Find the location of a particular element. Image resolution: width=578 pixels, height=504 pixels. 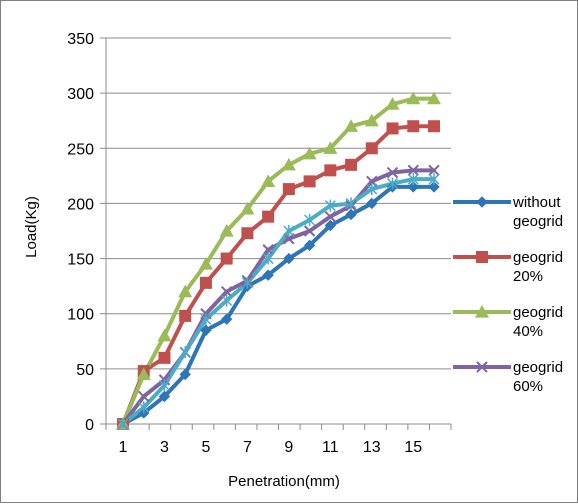

legend-label: 20% is located at coordinates (528, 276).